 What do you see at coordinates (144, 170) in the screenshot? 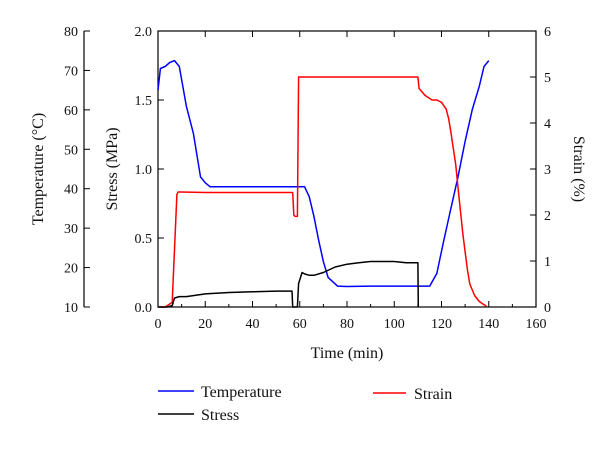
I see `stress-tick-label: 1.0` at bounding box center [144, 170].